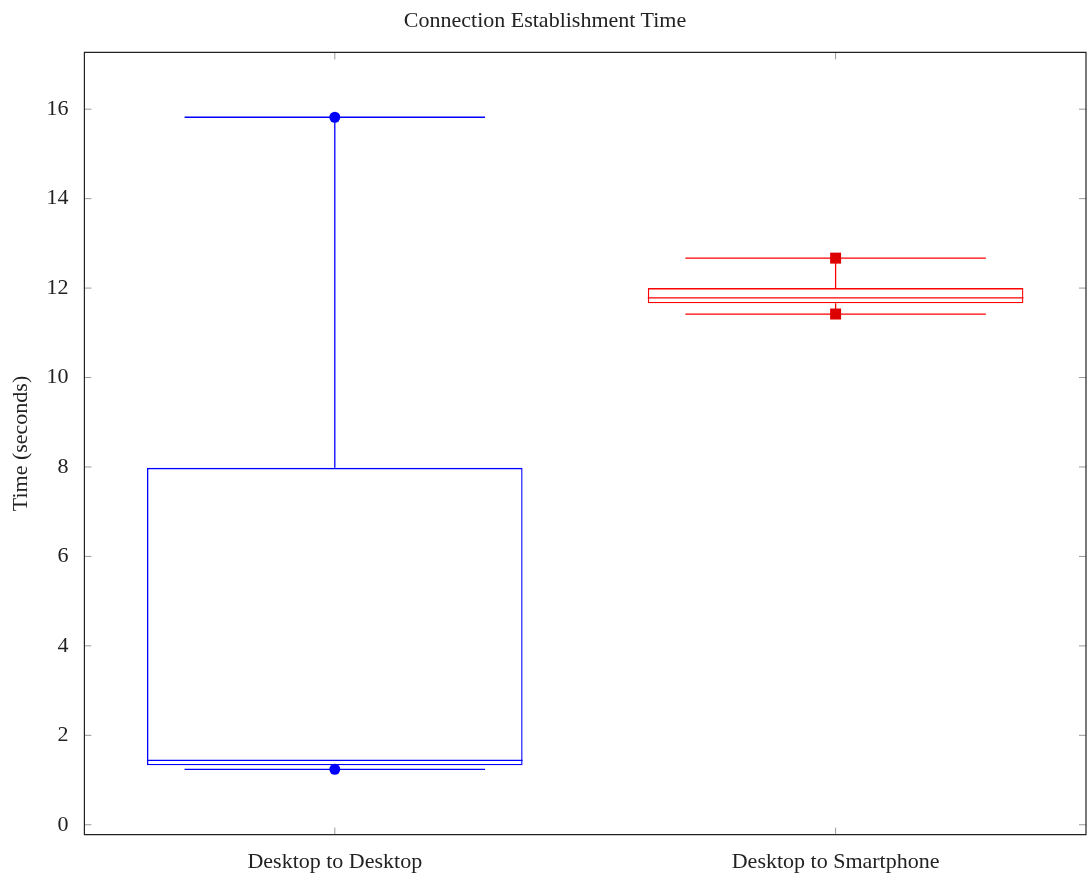  I want to click on y-tick-label: 8, so click(63, 465).